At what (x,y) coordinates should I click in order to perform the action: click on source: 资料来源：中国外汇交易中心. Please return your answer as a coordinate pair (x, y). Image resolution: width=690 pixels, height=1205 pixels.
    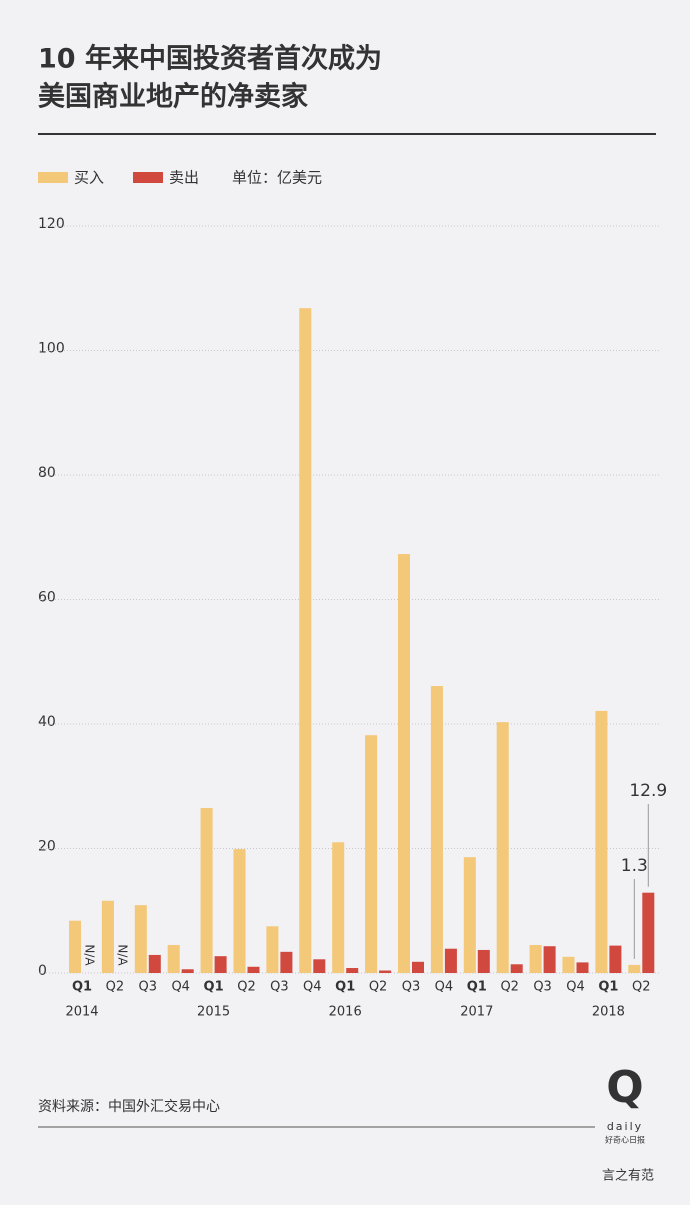
    Looking at the image, I should click on (129, 1106).